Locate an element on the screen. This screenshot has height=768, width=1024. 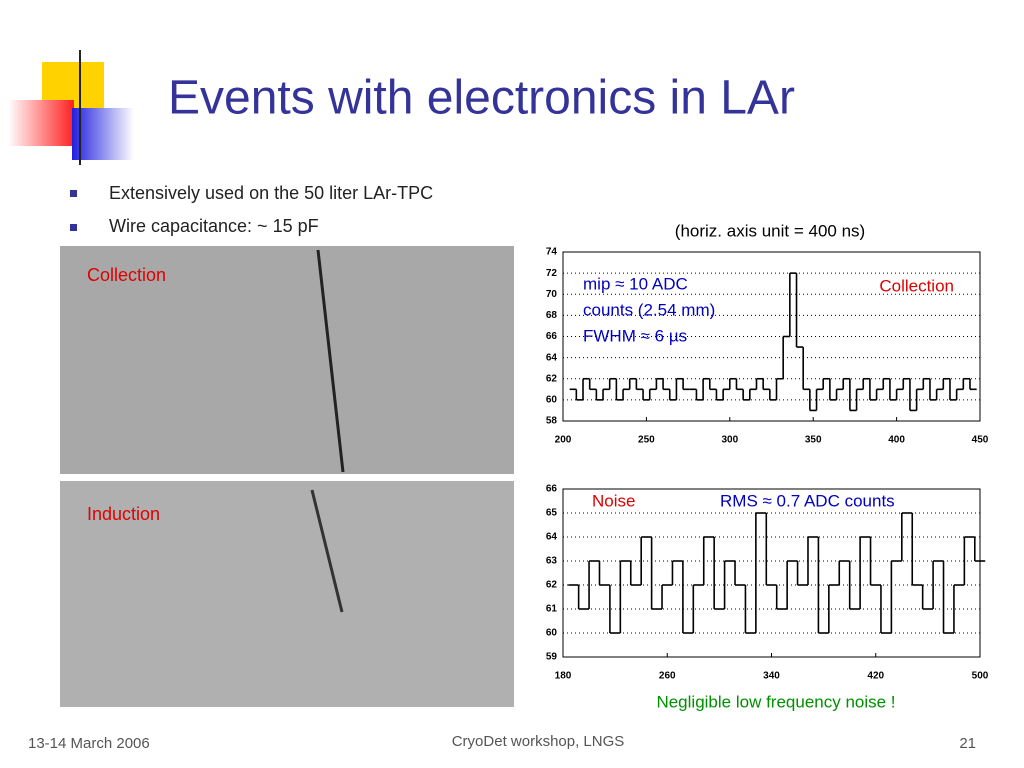
y-tick-label: 70 is located at coordinates (552, 294).